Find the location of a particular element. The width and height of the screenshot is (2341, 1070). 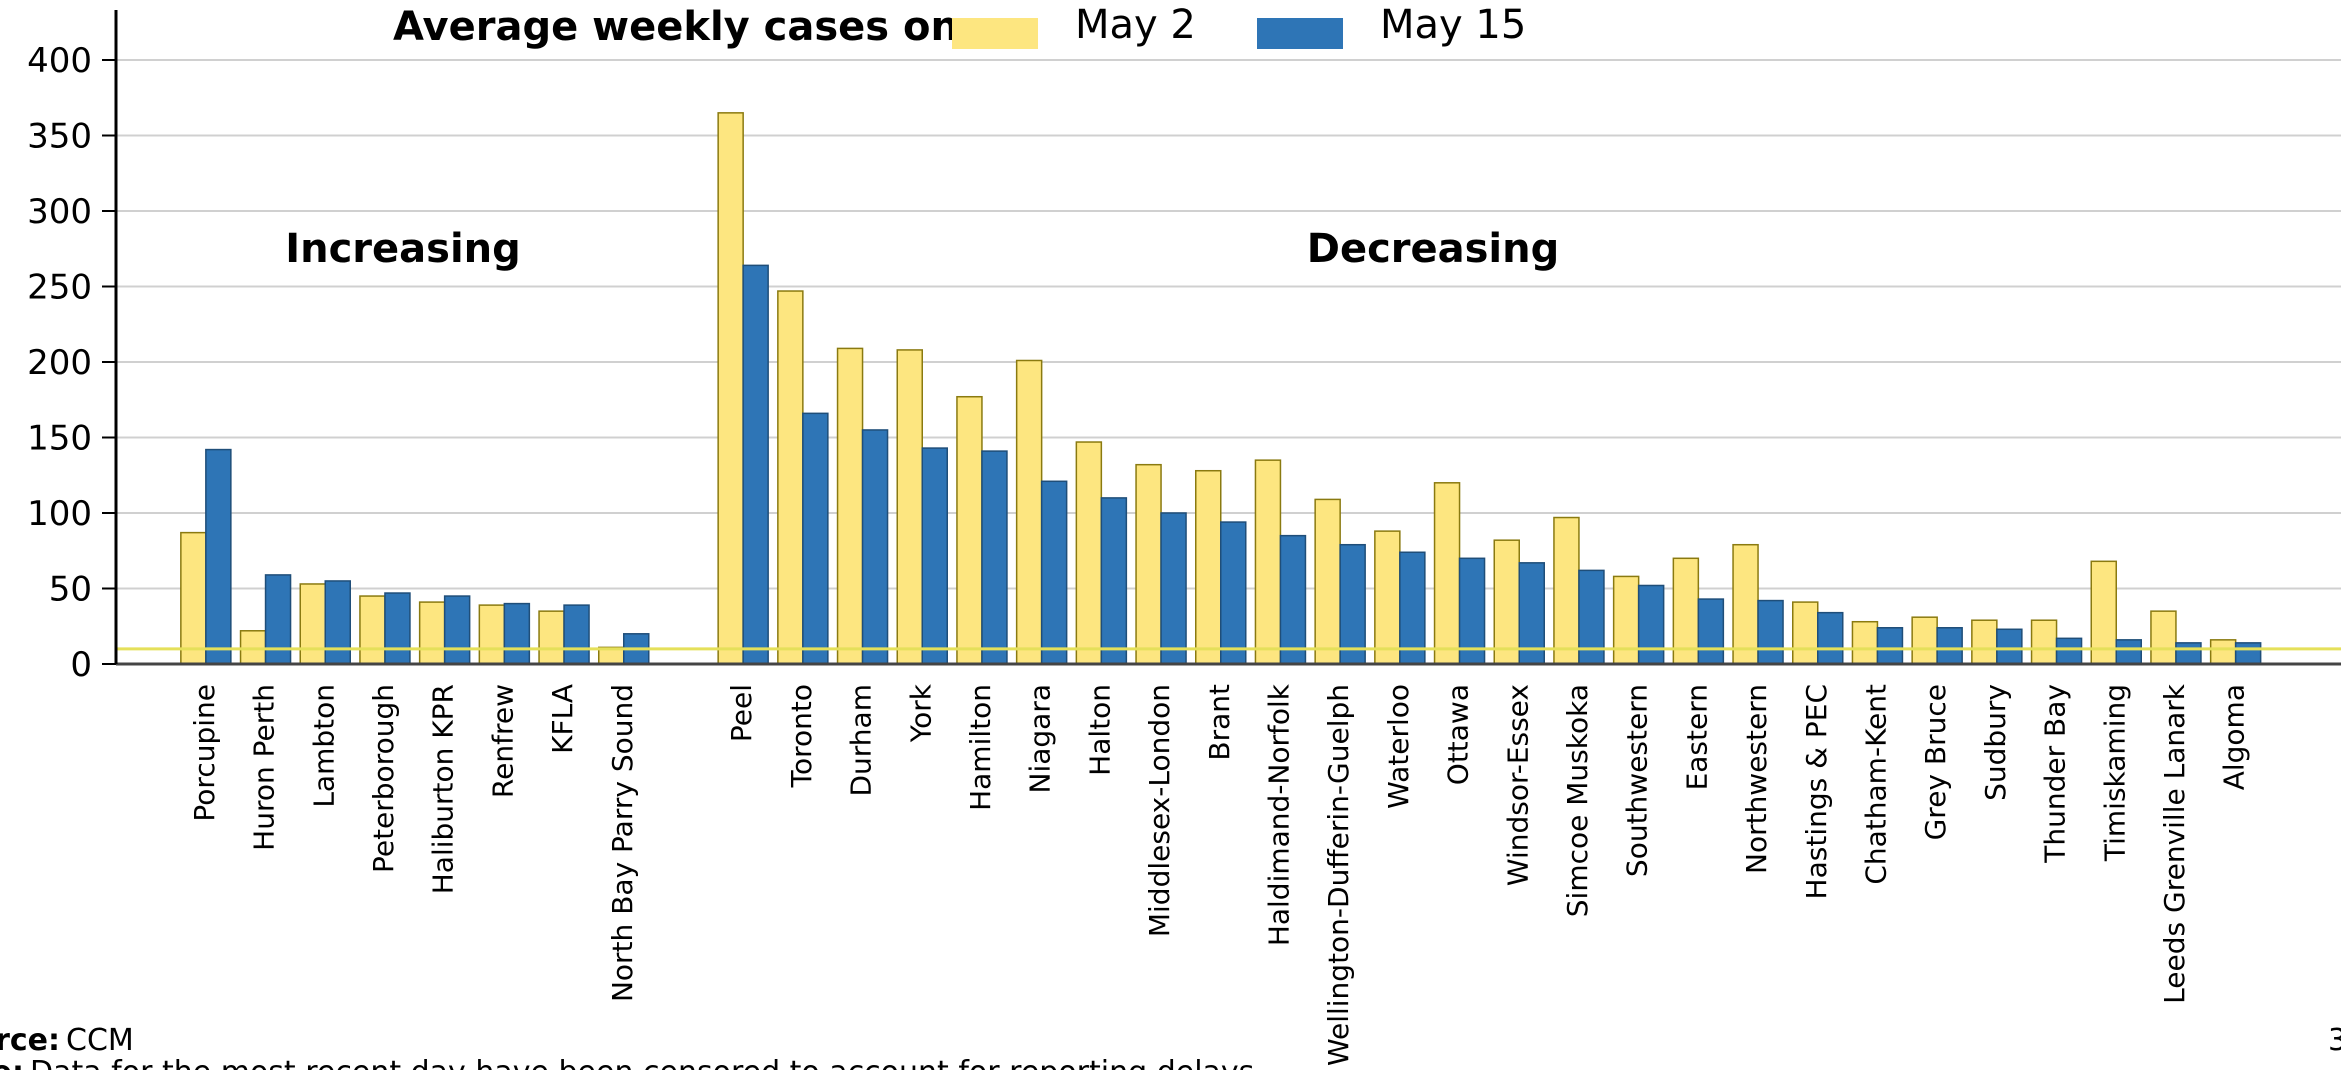

x-tick-label: Brant is located at coordinates (1219, 722).